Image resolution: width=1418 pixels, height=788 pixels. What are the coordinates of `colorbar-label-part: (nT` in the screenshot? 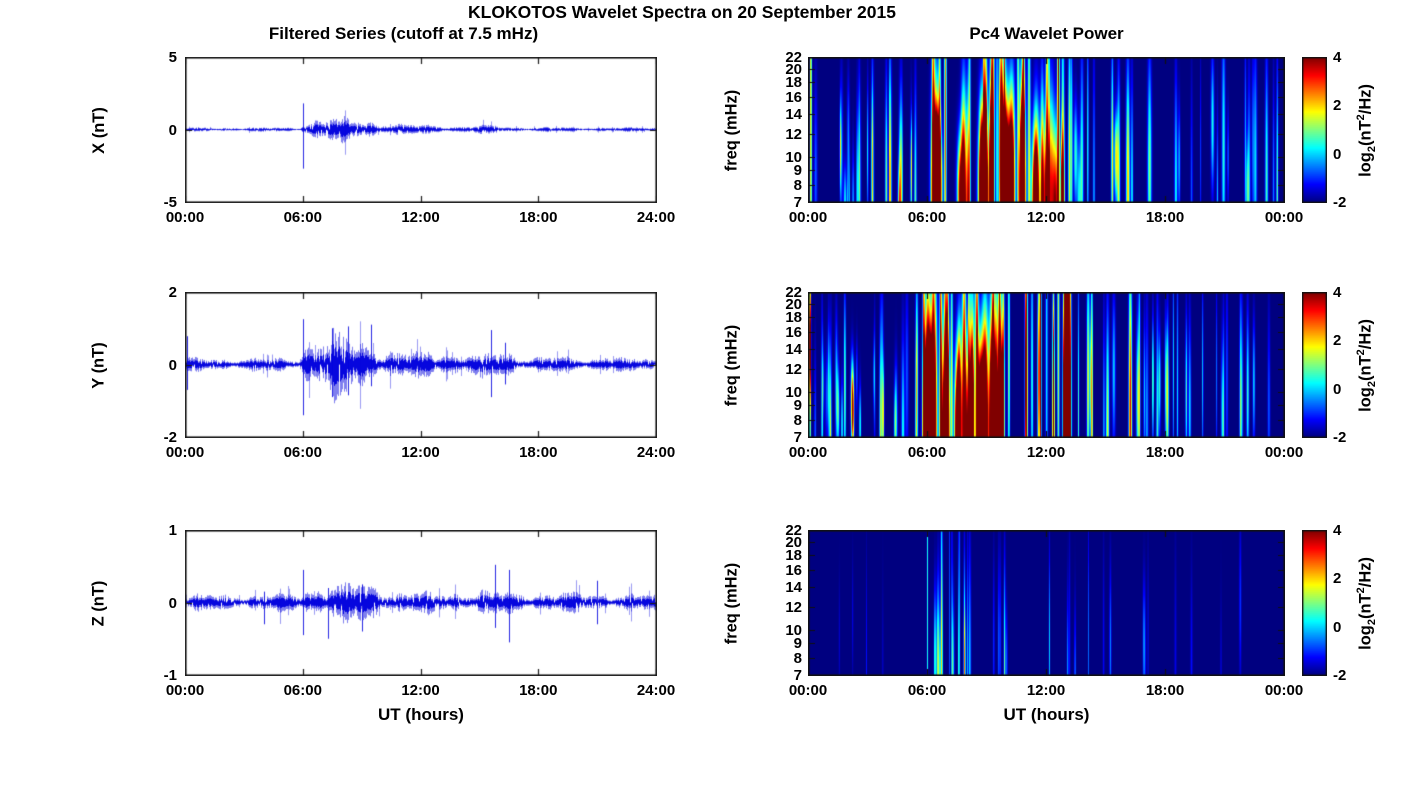 It's located at (1365, 132).